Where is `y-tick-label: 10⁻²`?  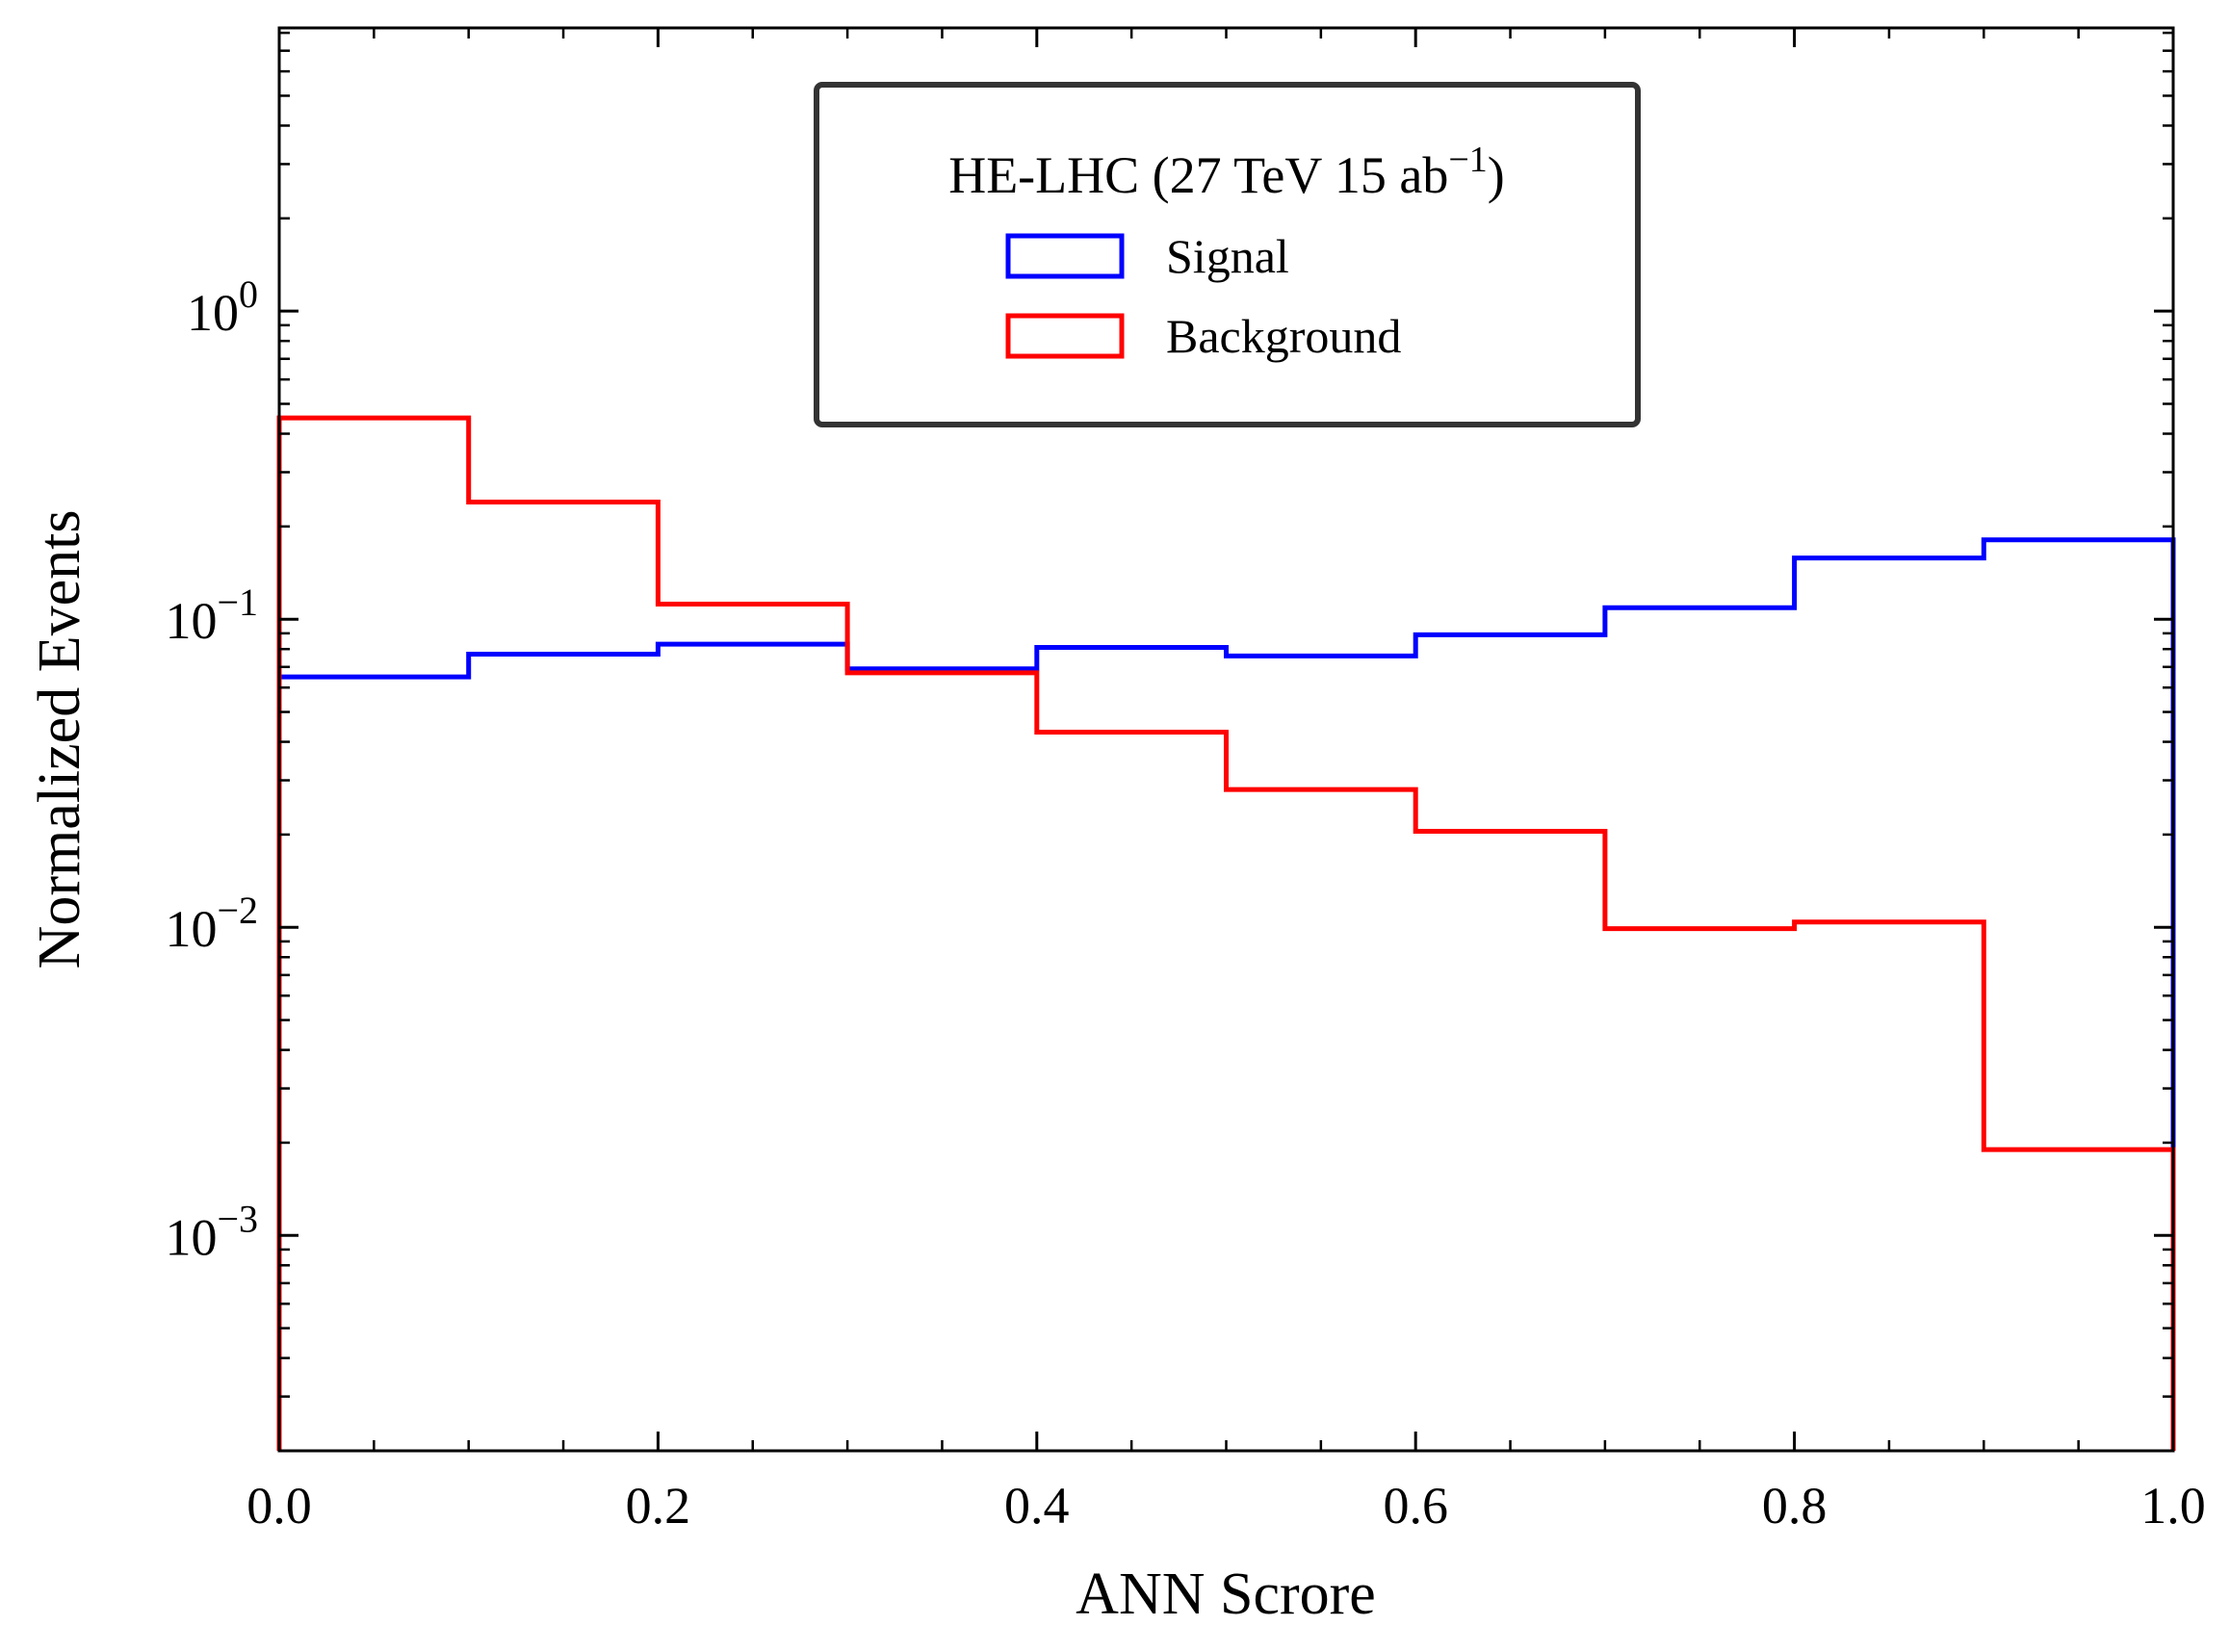
y-tick-label: 10⁻² is located at coordinates (211, 923).